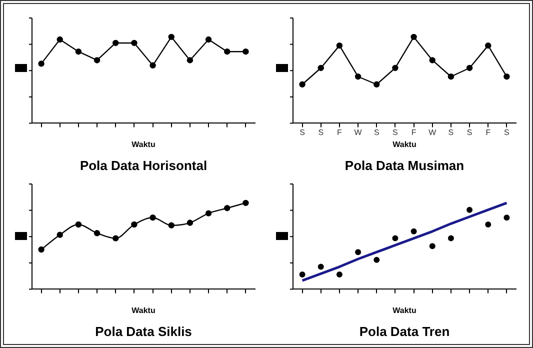  Describe the element at coordinates (143, 331) in the screenshot. I see `text: Pola Data Siklis` at that location.